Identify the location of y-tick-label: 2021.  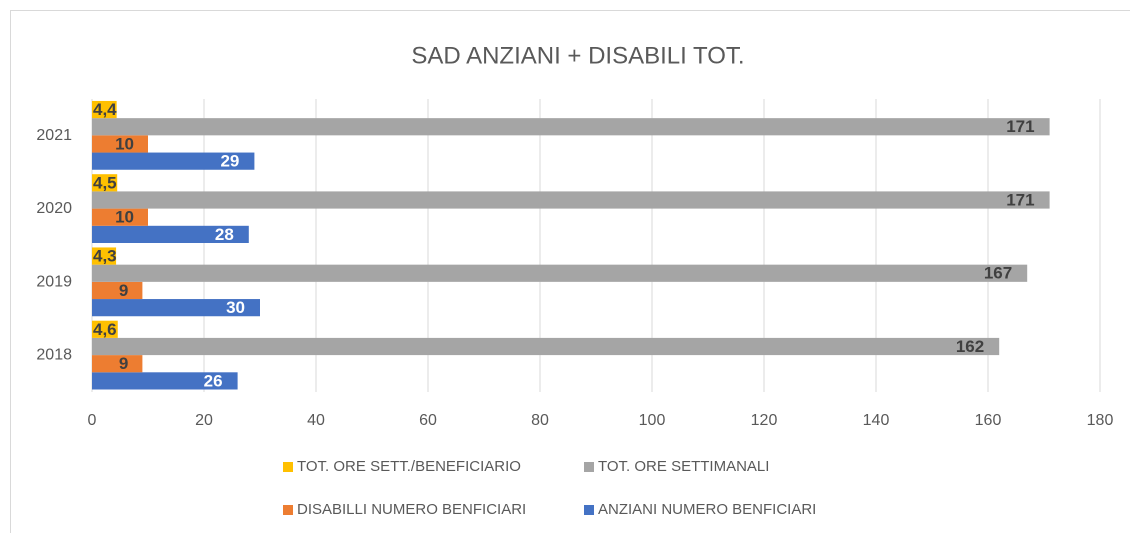
(54, 135).